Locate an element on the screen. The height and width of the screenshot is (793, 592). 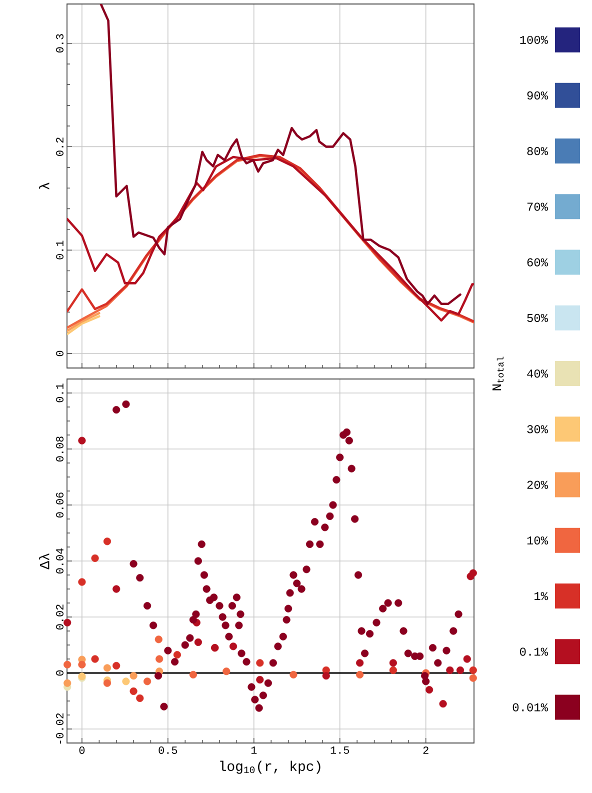
legend-label: 20% is located at coordinates (537, 484).